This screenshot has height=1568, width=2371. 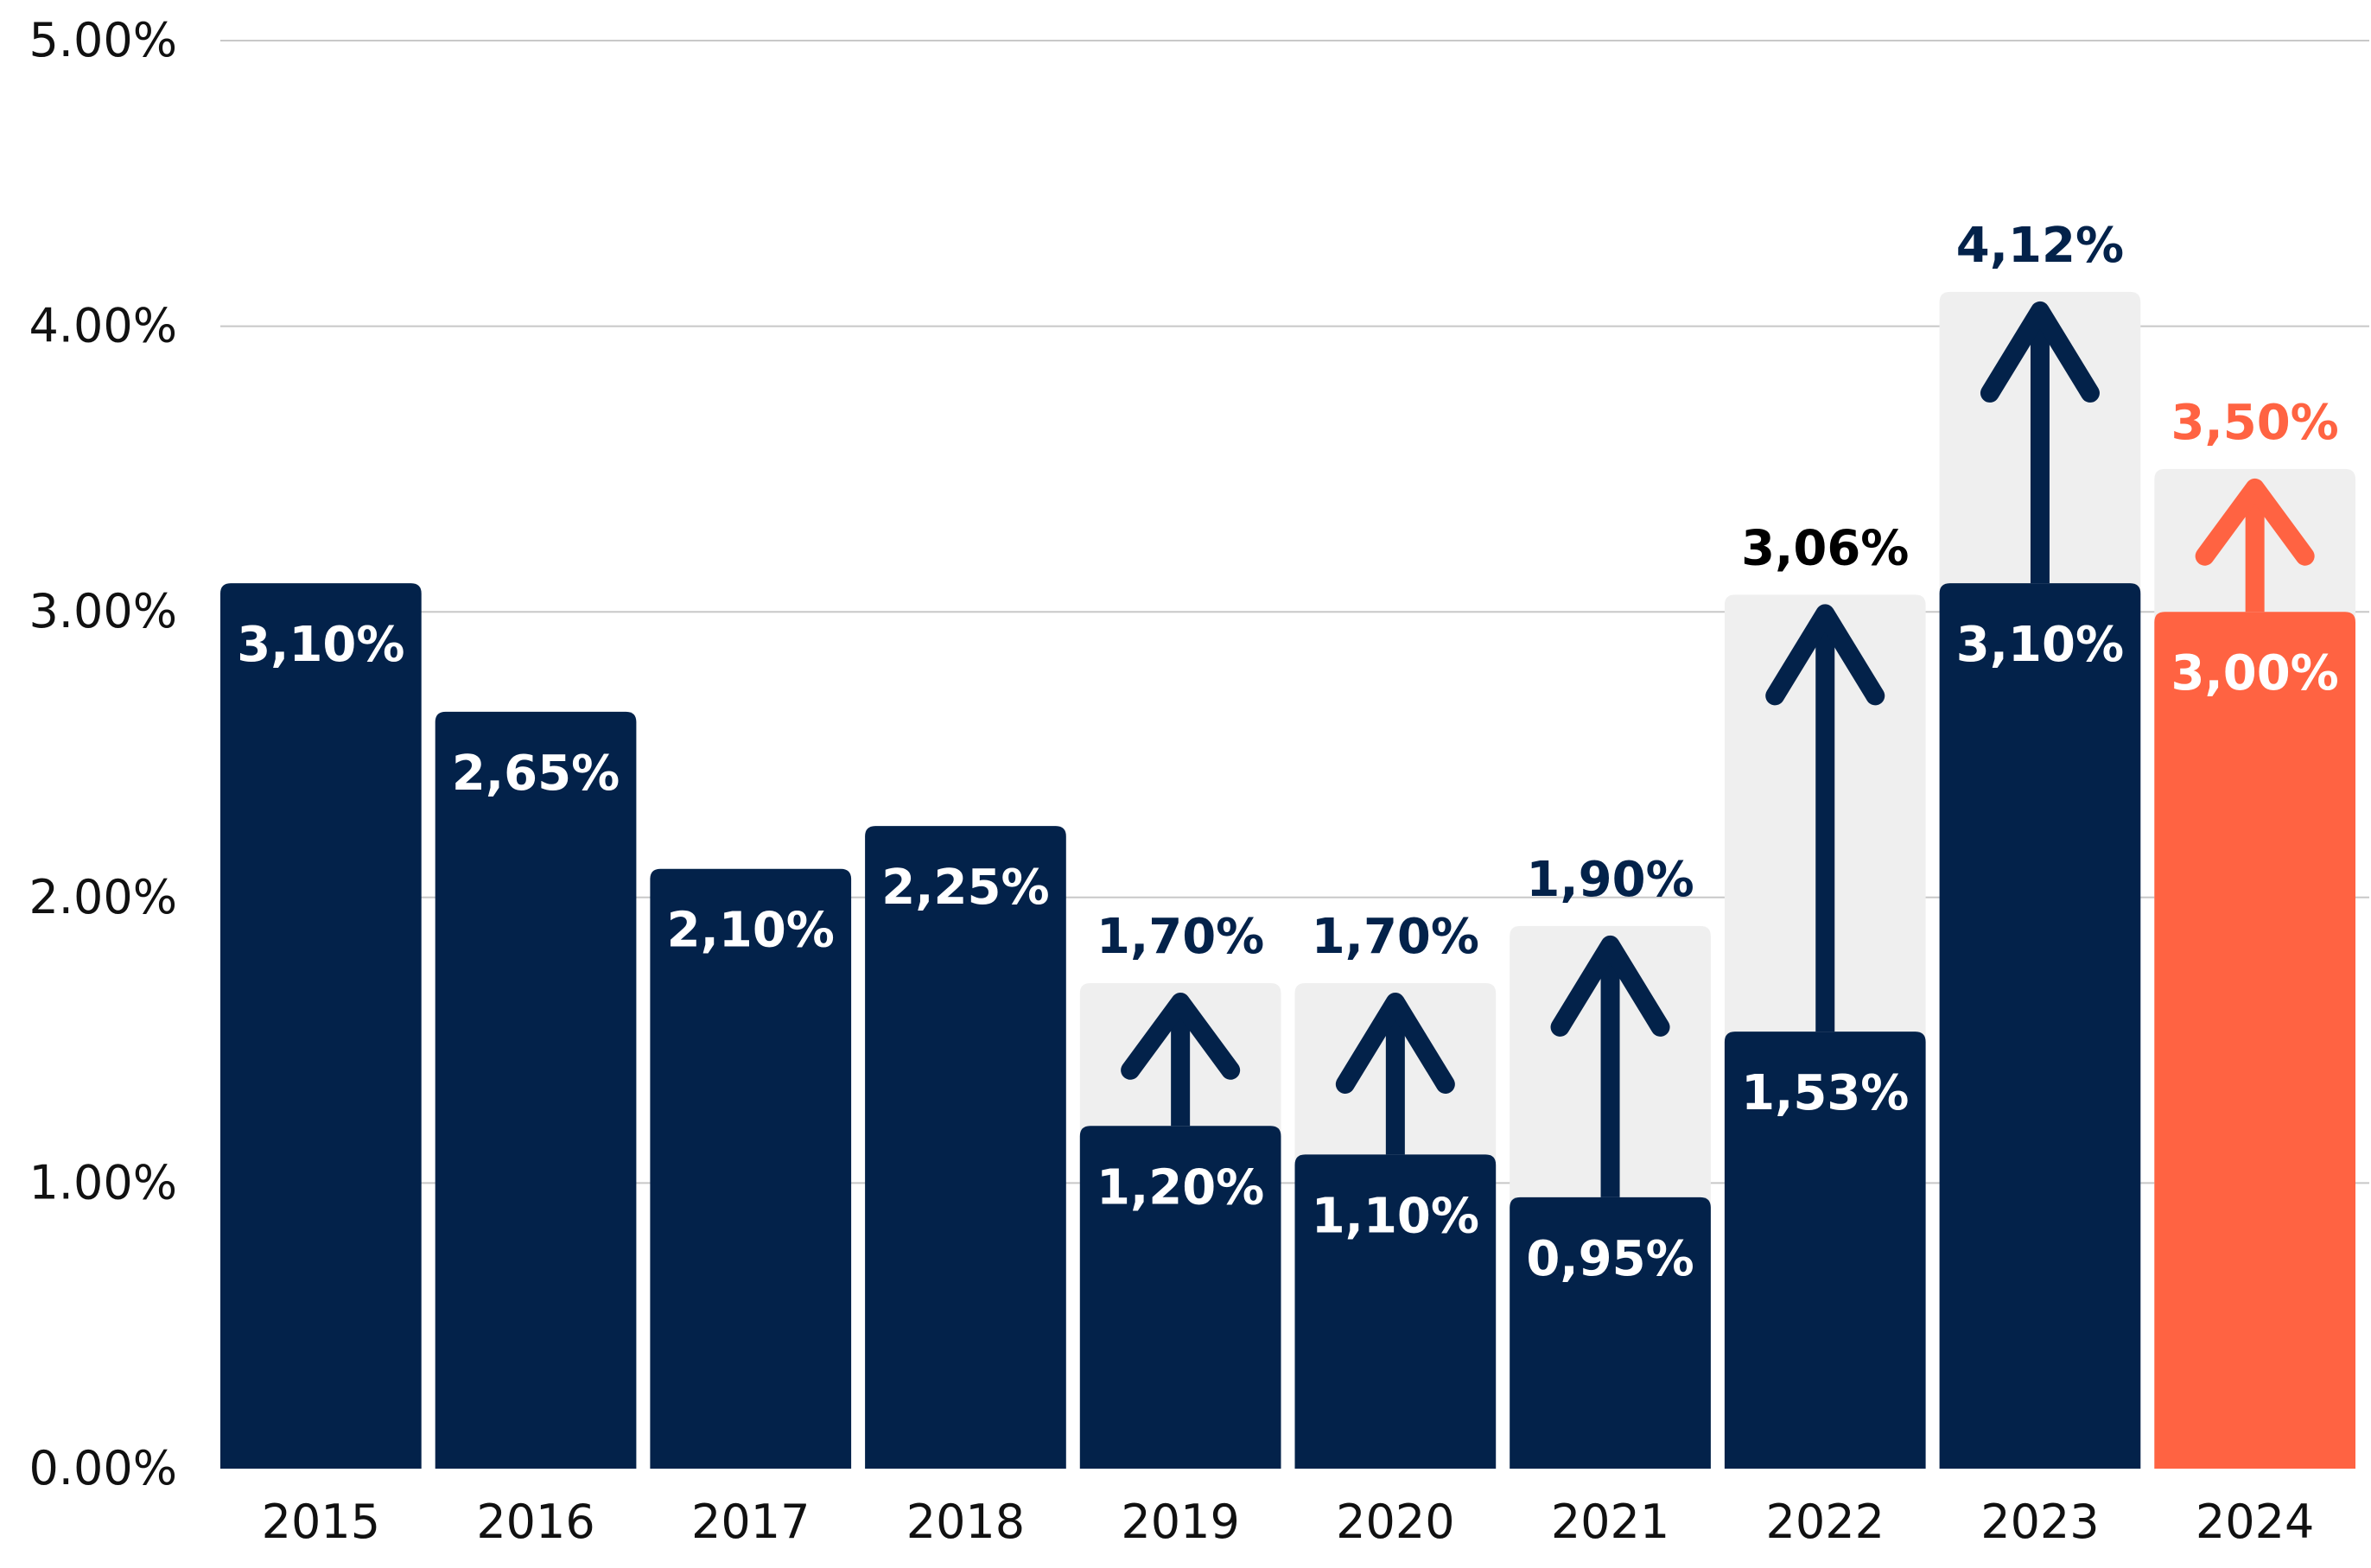 What do you see at coordinates (751, 1168) in the screenshot?
I see `bar-2017` at bounding box center [751, 1168].